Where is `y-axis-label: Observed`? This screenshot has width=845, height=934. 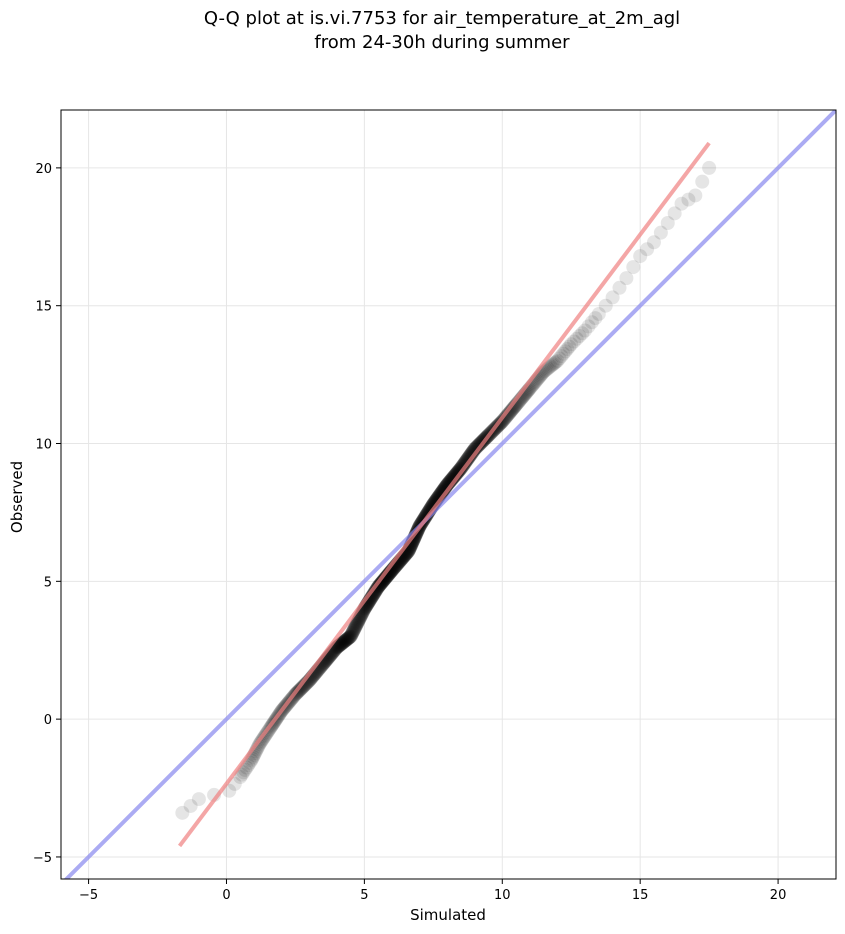
y-axis-label: Observed is located at coordinates (17, 497).